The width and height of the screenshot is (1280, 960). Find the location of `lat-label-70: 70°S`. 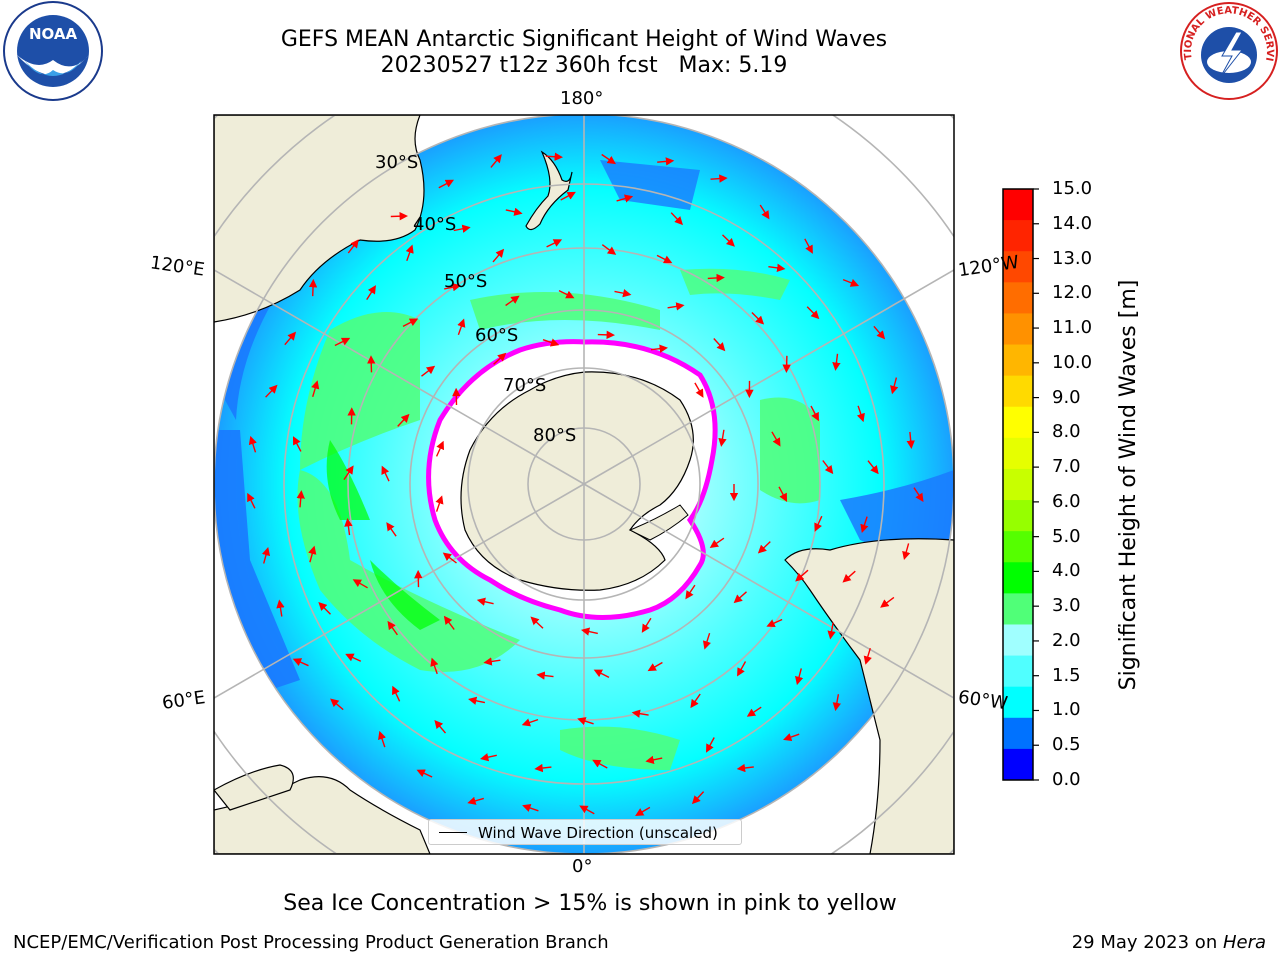

lat-label-70: 70°S is located at coordinates (524, 385).